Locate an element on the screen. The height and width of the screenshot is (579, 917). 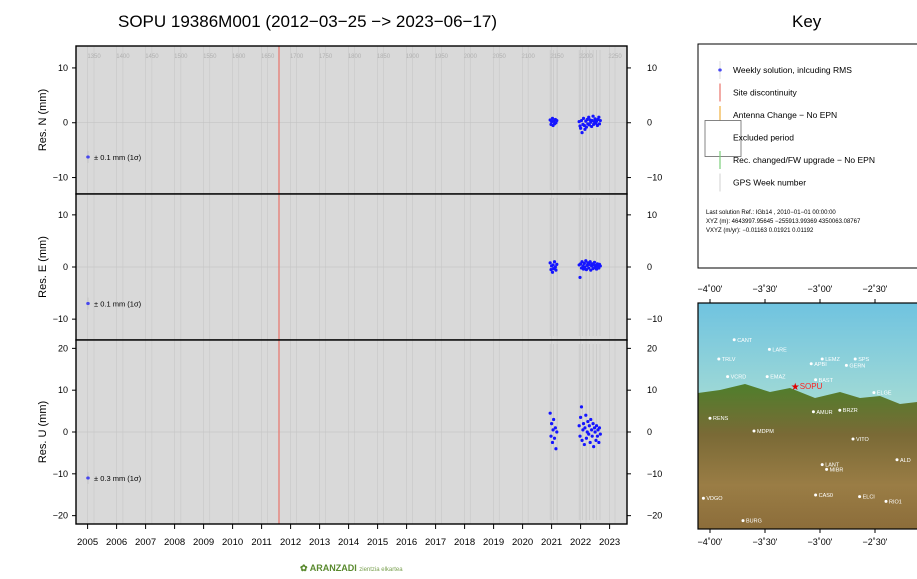
xtick-label: 2017 is located at coordinates (435, 542).